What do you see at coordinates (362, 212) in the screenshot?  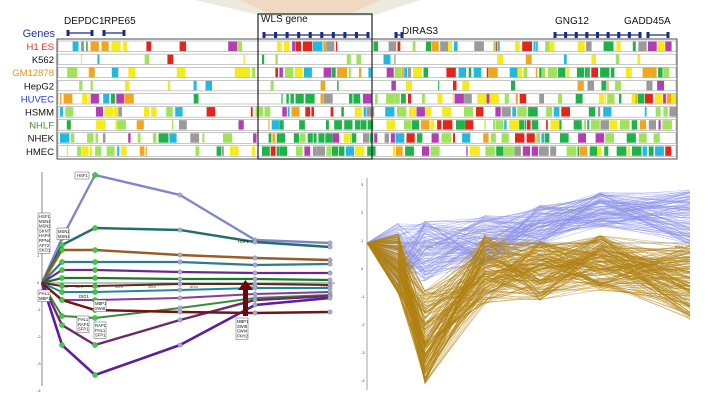 I see `right-y-tick-label: 2` at bounding box center [362, 212].